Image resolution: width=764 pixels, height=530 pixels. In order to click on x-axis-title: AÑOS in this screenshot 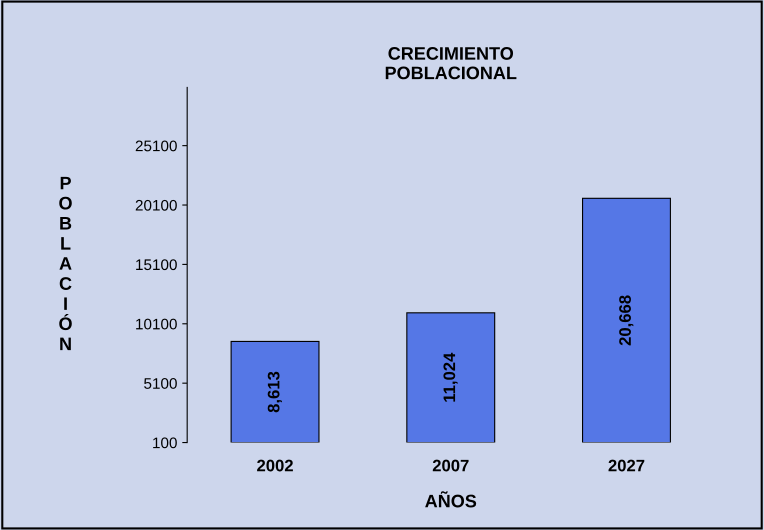, I will do `click(450, 499)`.